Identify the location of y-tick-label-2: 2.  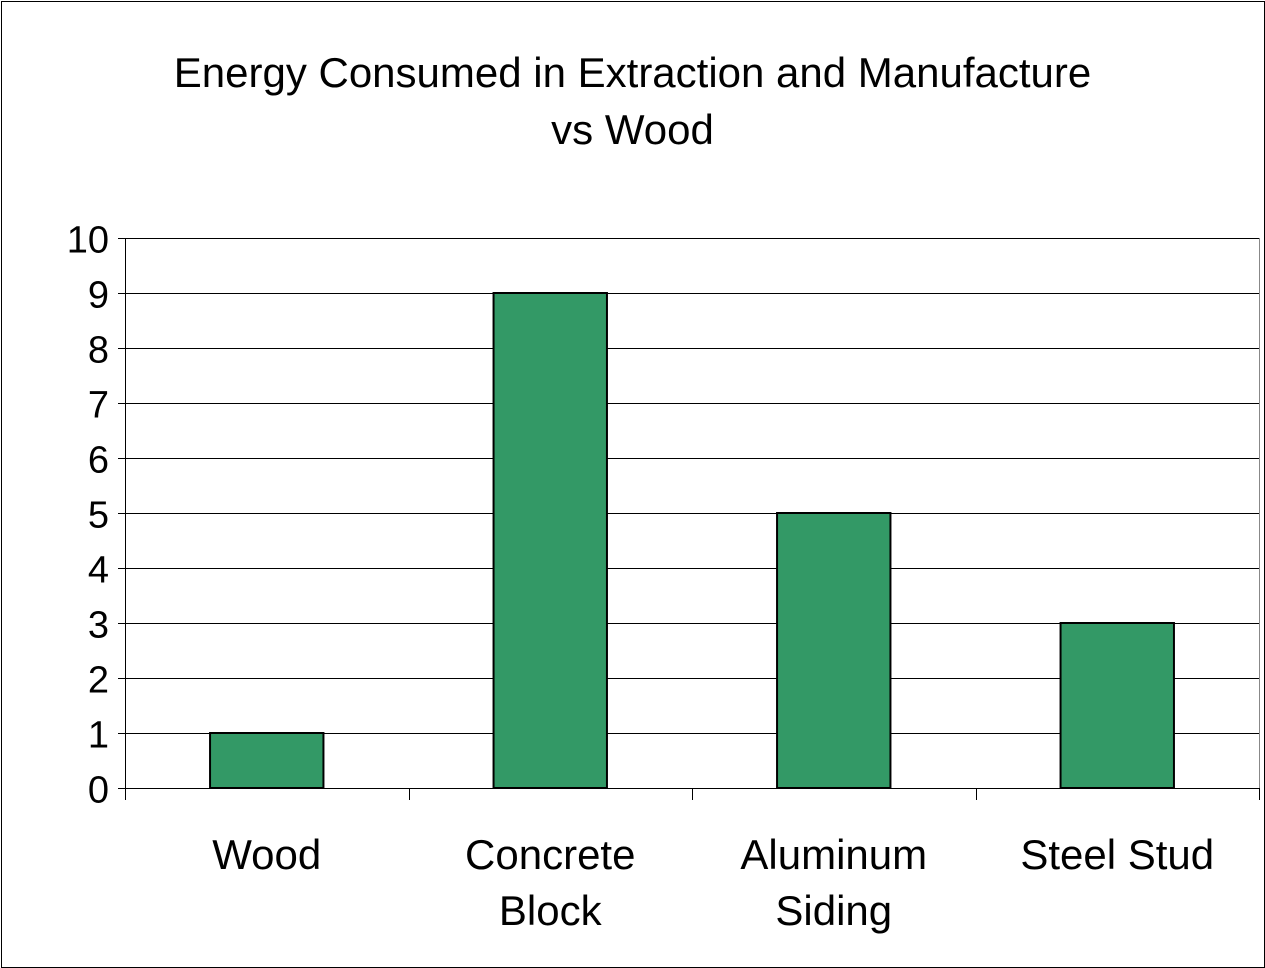
(98, 681).